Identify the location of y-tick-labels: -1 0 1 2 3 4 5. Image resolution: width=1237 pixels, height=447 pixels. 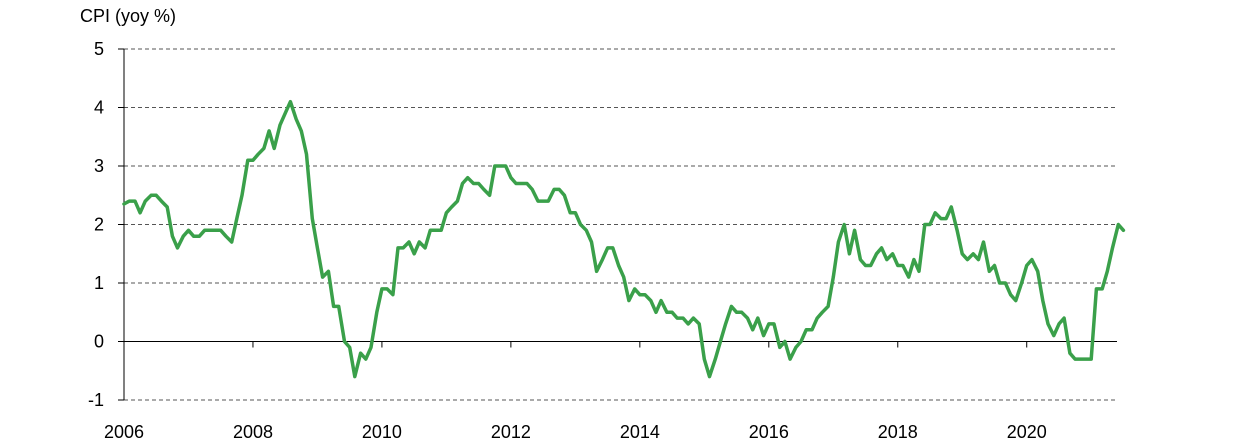
(96, 224).